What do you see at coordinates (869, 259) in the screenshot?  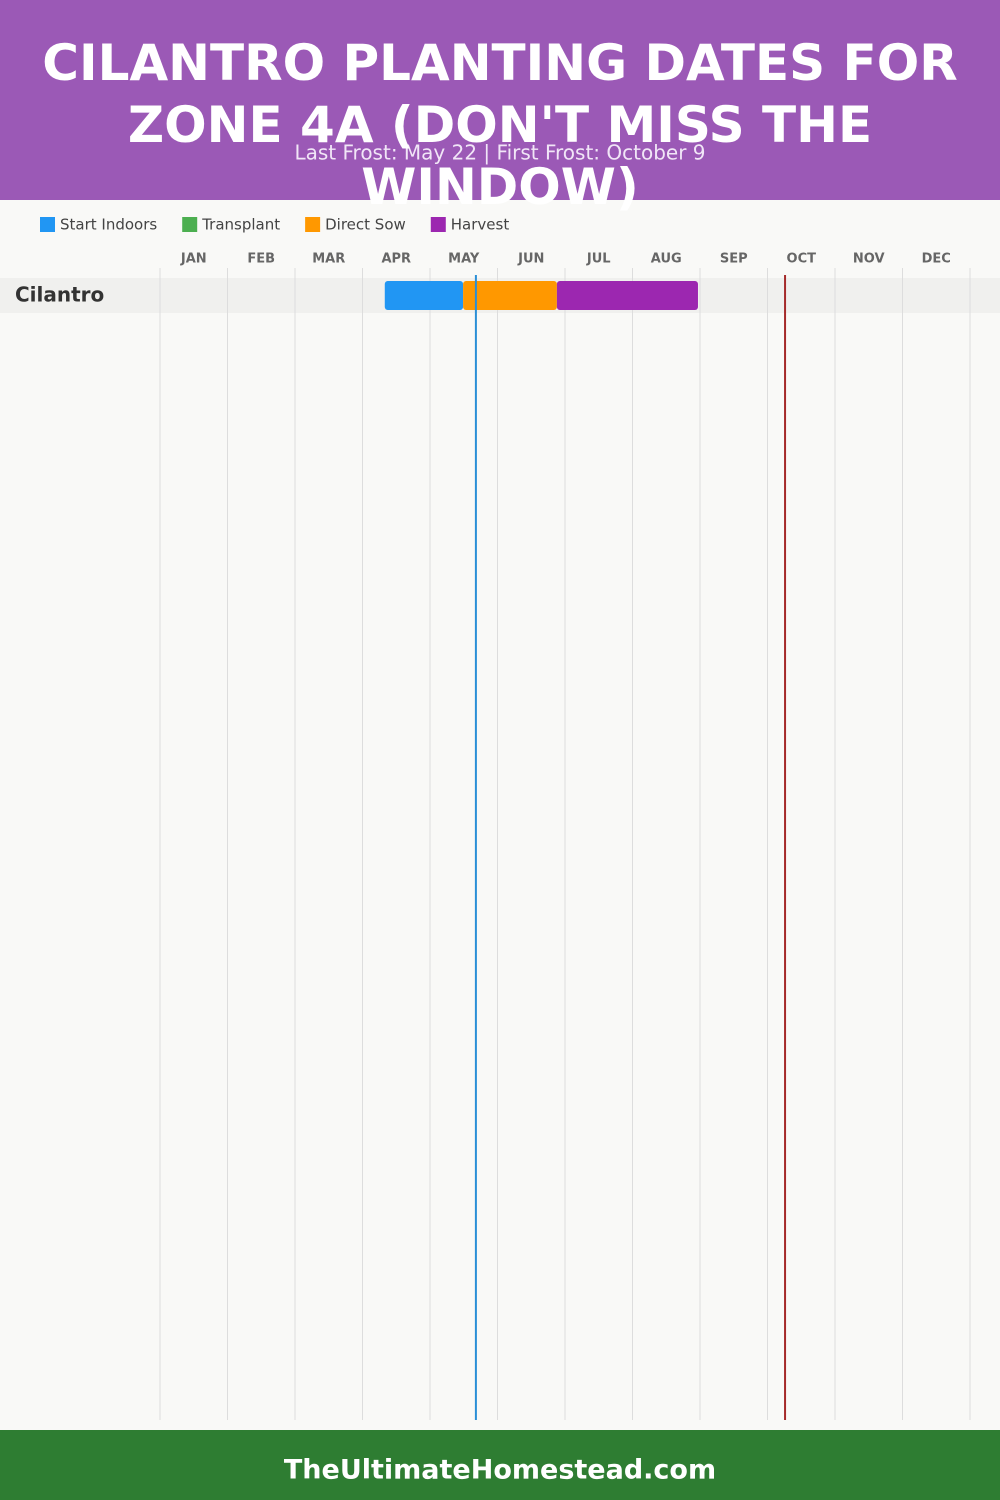 I see `x-tick-label: NOV` at bounding box center [869, 259].